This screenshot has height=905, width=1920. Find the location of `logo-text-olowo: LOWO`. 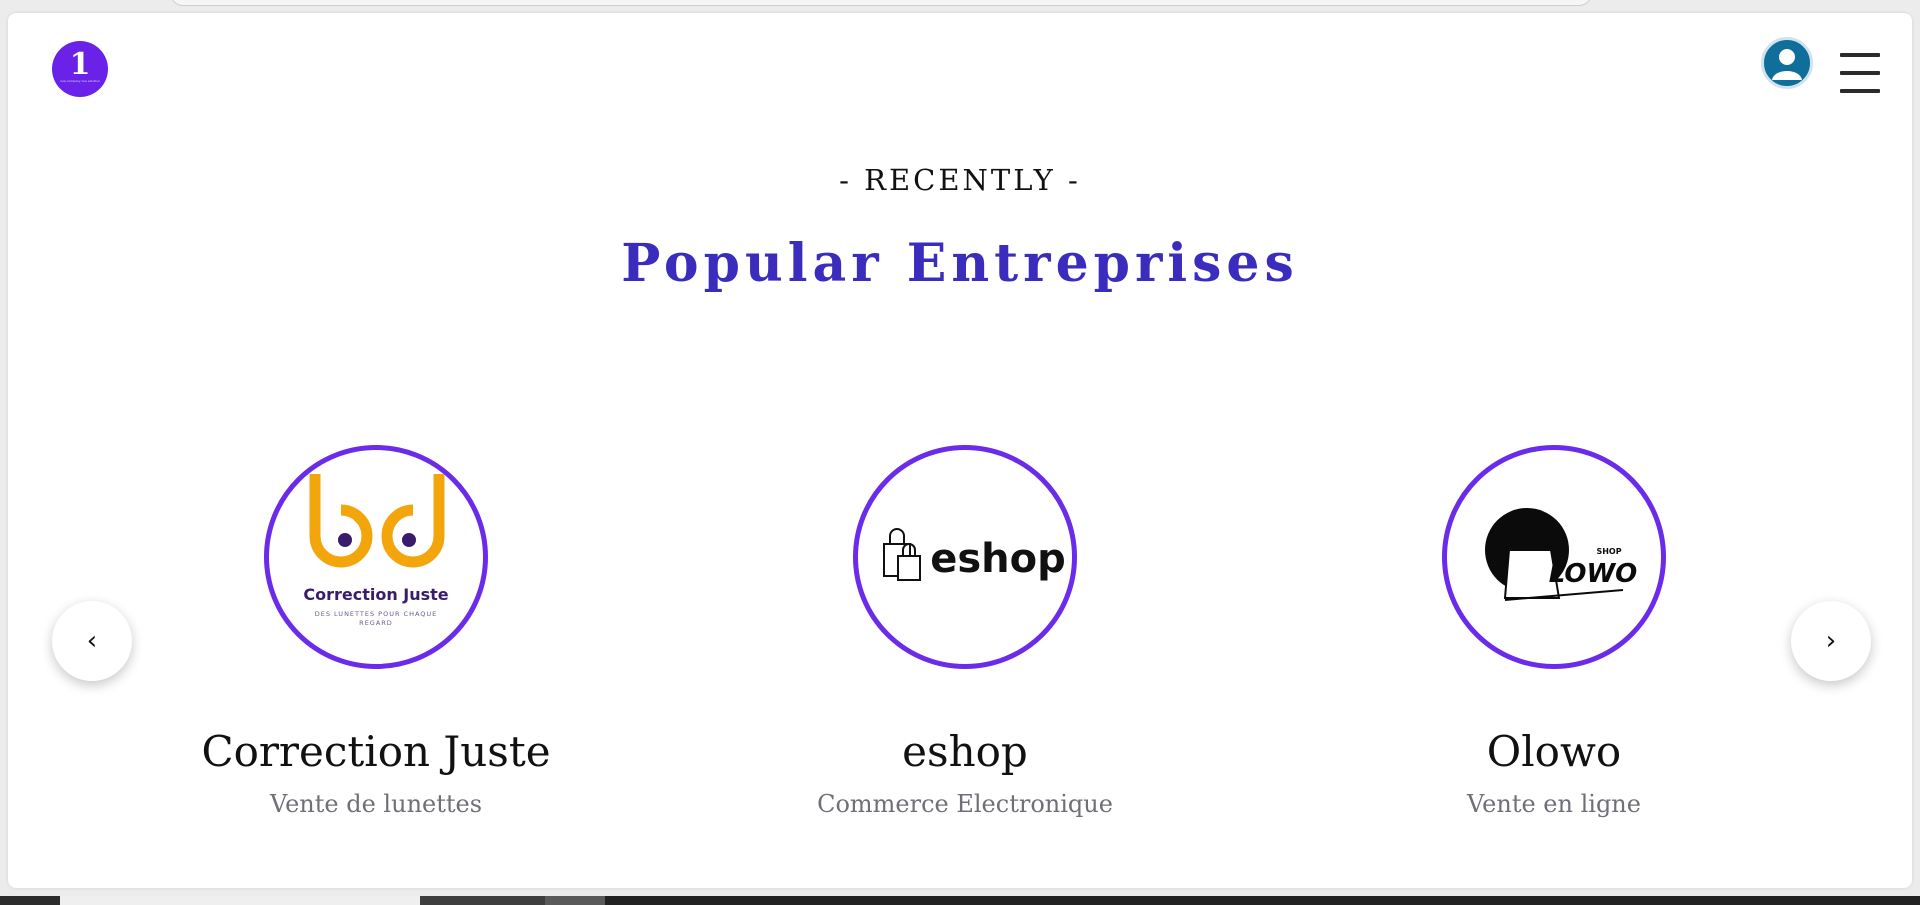

logo-text-olowo: LOWO is located at coordinates (1593, 574).